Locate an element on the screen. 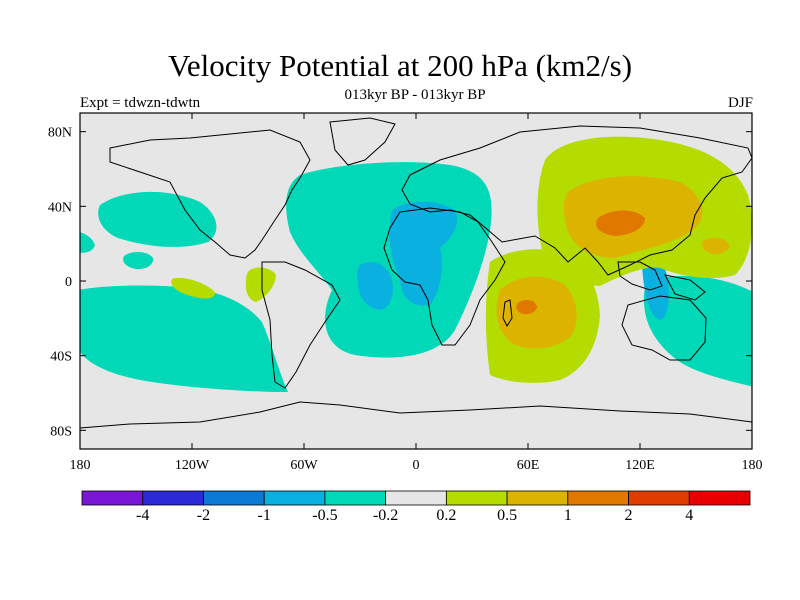  lat-tick-label: 80N is located at coordinates (60, 133).